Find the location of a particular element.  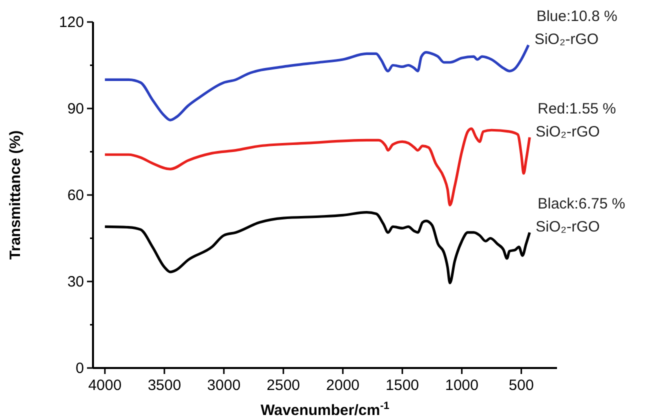

x-tick-label: 4000 is located at coordinates (105, 385).